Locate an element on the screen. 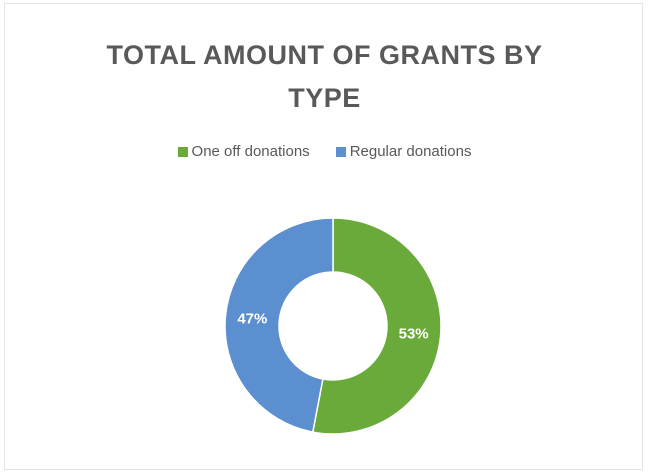 The height and width of the screenshot is (475, 649). donut-slice-one-off is located at coordinates (376, 326).